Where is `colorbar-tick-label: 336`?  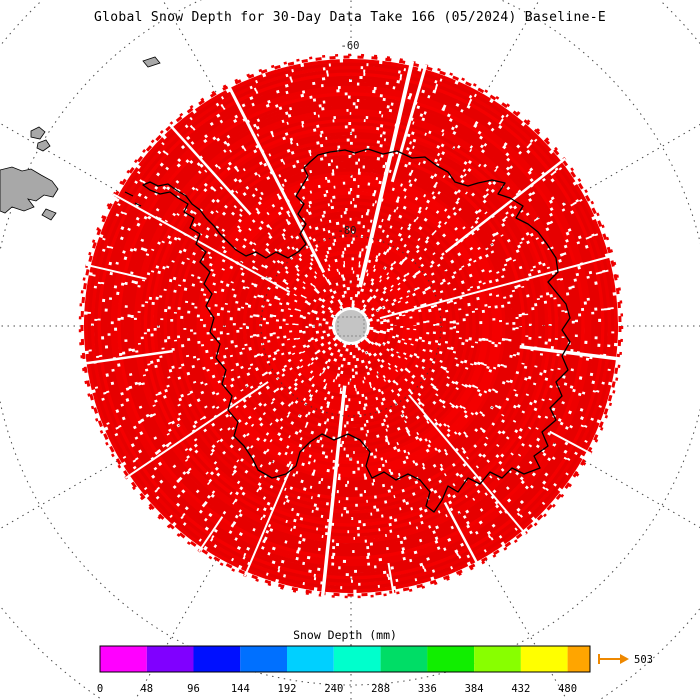
colorbar-tick-label: 336 is located at coordinates (427, 689).